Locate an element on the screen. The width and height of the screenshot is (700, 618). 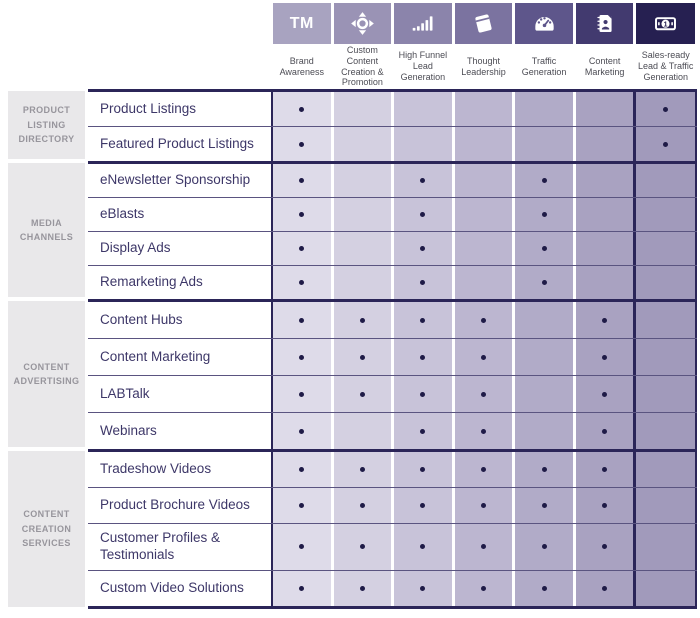
column-header-thought-leadership: Thought Leadership is located at coordinates (483, 66).